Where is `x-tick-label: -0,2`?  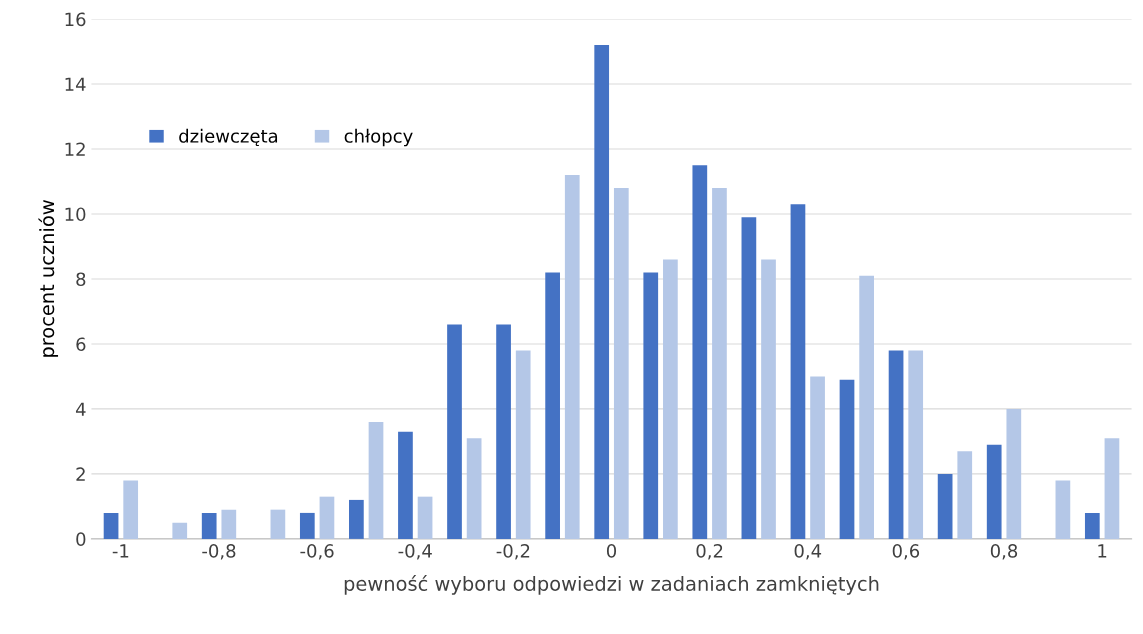 x-tick-label: -0,2 is located at coordinates (513, 552).